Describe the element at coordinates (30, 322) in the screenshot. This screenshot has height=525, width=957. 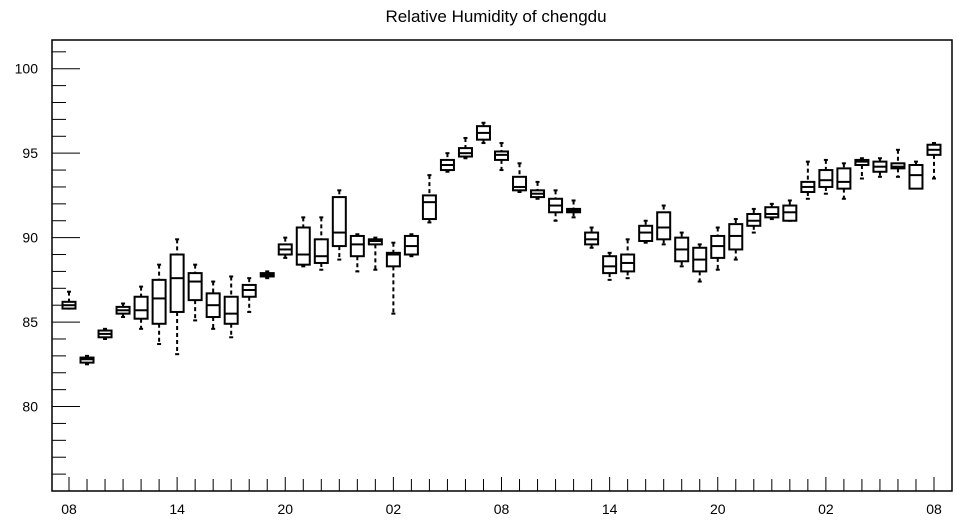
I see `y-tick-label: 85` at that location.